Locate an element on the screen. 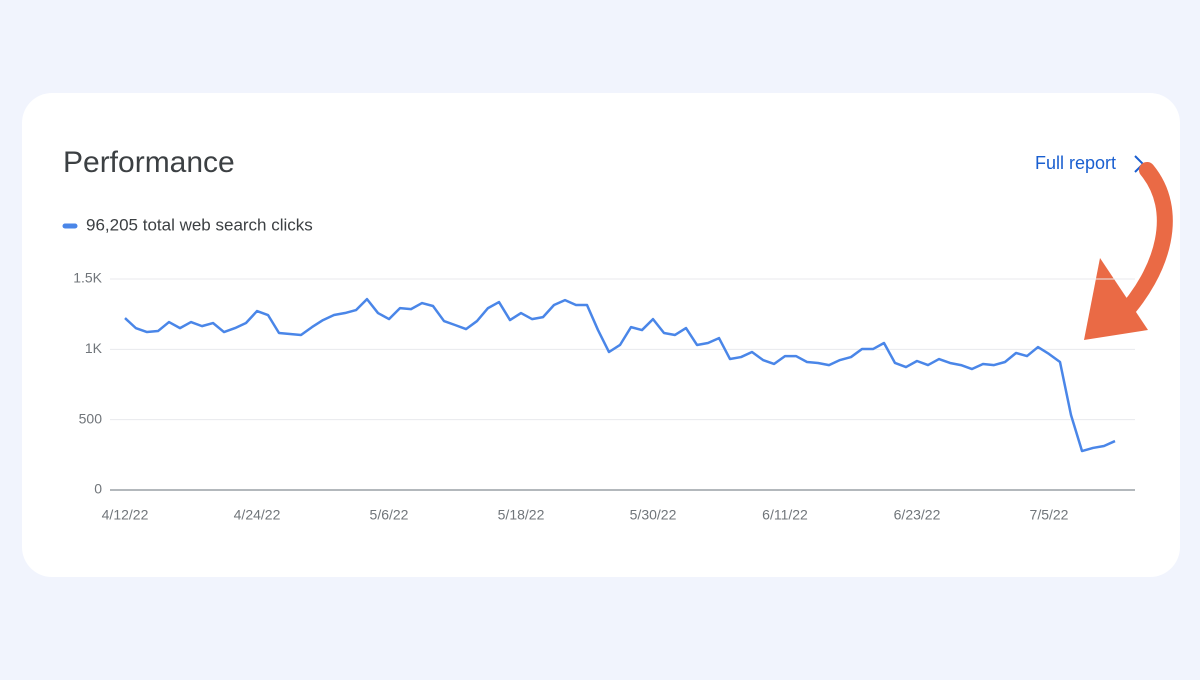 Image resolution: width=1200 pixels, height=680 pixels. x-tick-label: 7/5/22 is located at coordinates (1049, 515).